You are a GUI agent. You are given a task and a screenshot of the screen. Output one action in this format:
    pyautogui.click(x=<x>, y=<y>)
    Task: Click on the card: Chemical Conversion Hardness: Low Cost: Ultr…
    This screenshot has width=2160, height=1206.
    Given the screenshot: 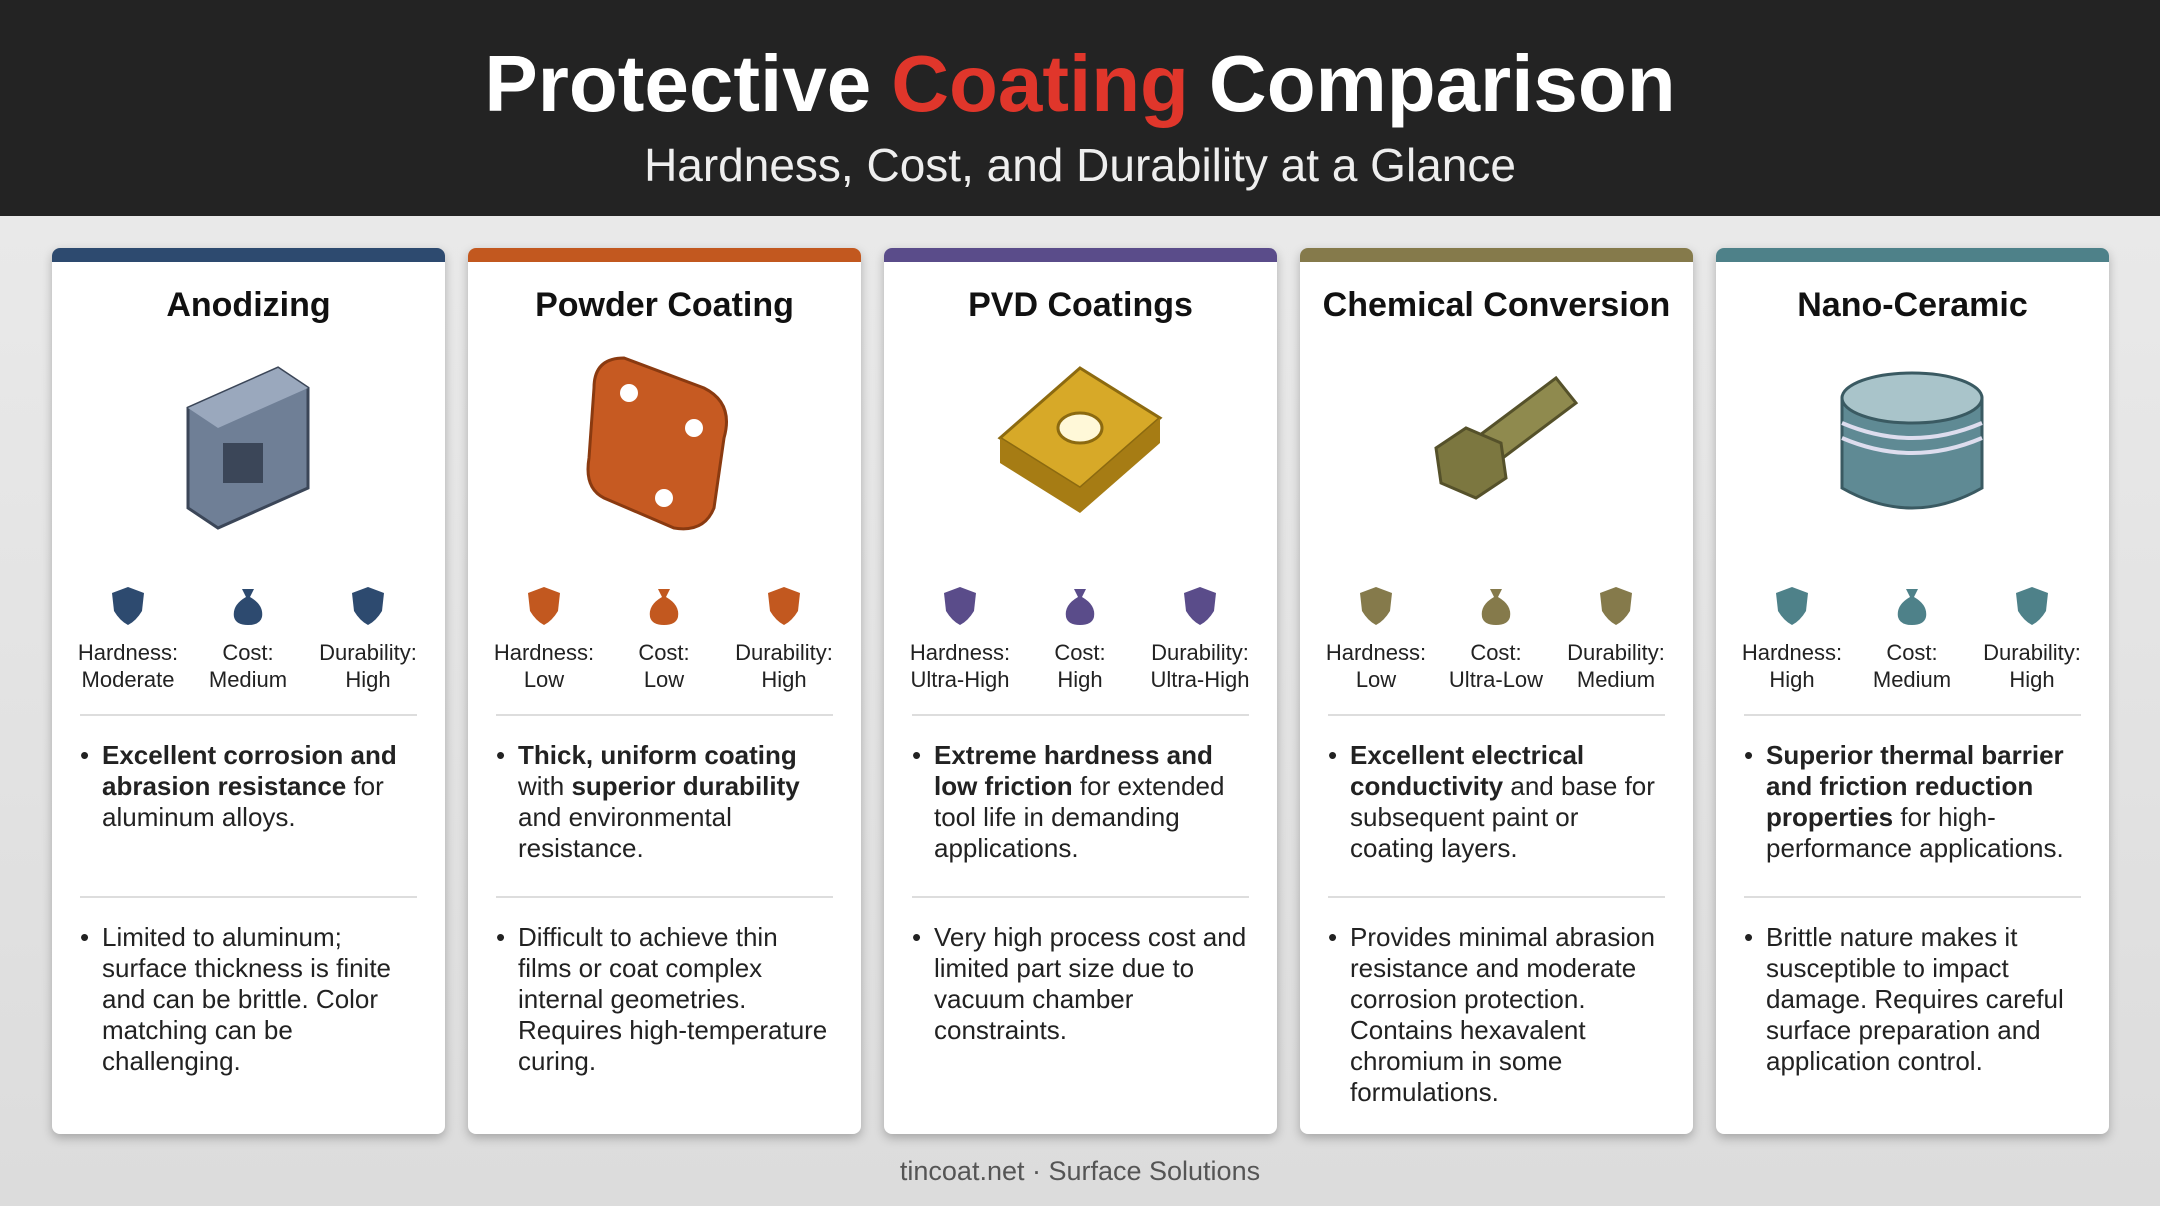 What is the action you would take?
    pyautogui.click(x=1496, y=691)
    